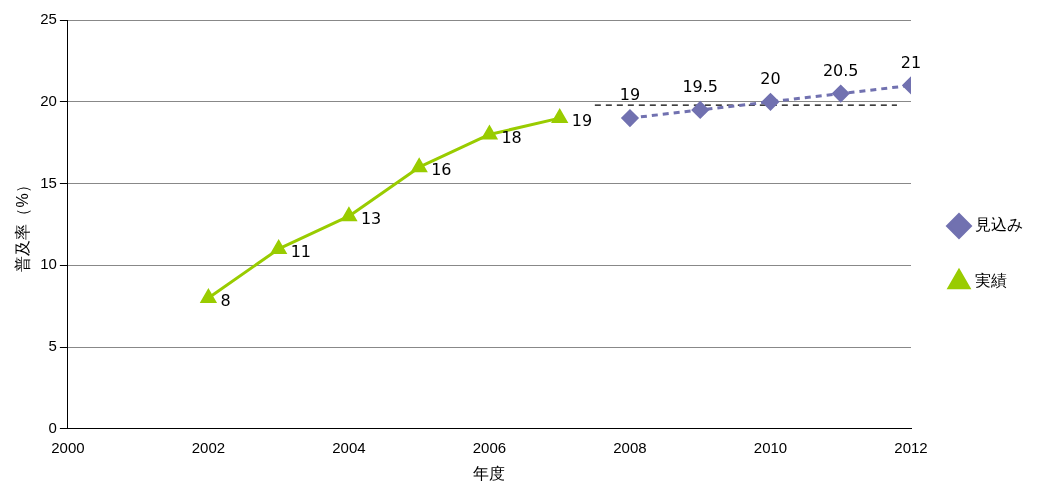 This screenshot has width=1053, height=498. I want to click on x-tick-label: 2002, so click(208, 447).